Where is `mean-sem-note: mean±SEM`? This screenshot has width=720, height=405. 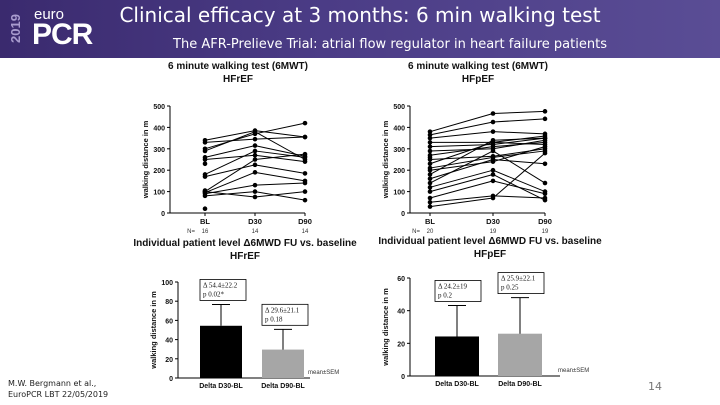 mean-sem-note: mean±SEM is located at coordinates (573, 371).